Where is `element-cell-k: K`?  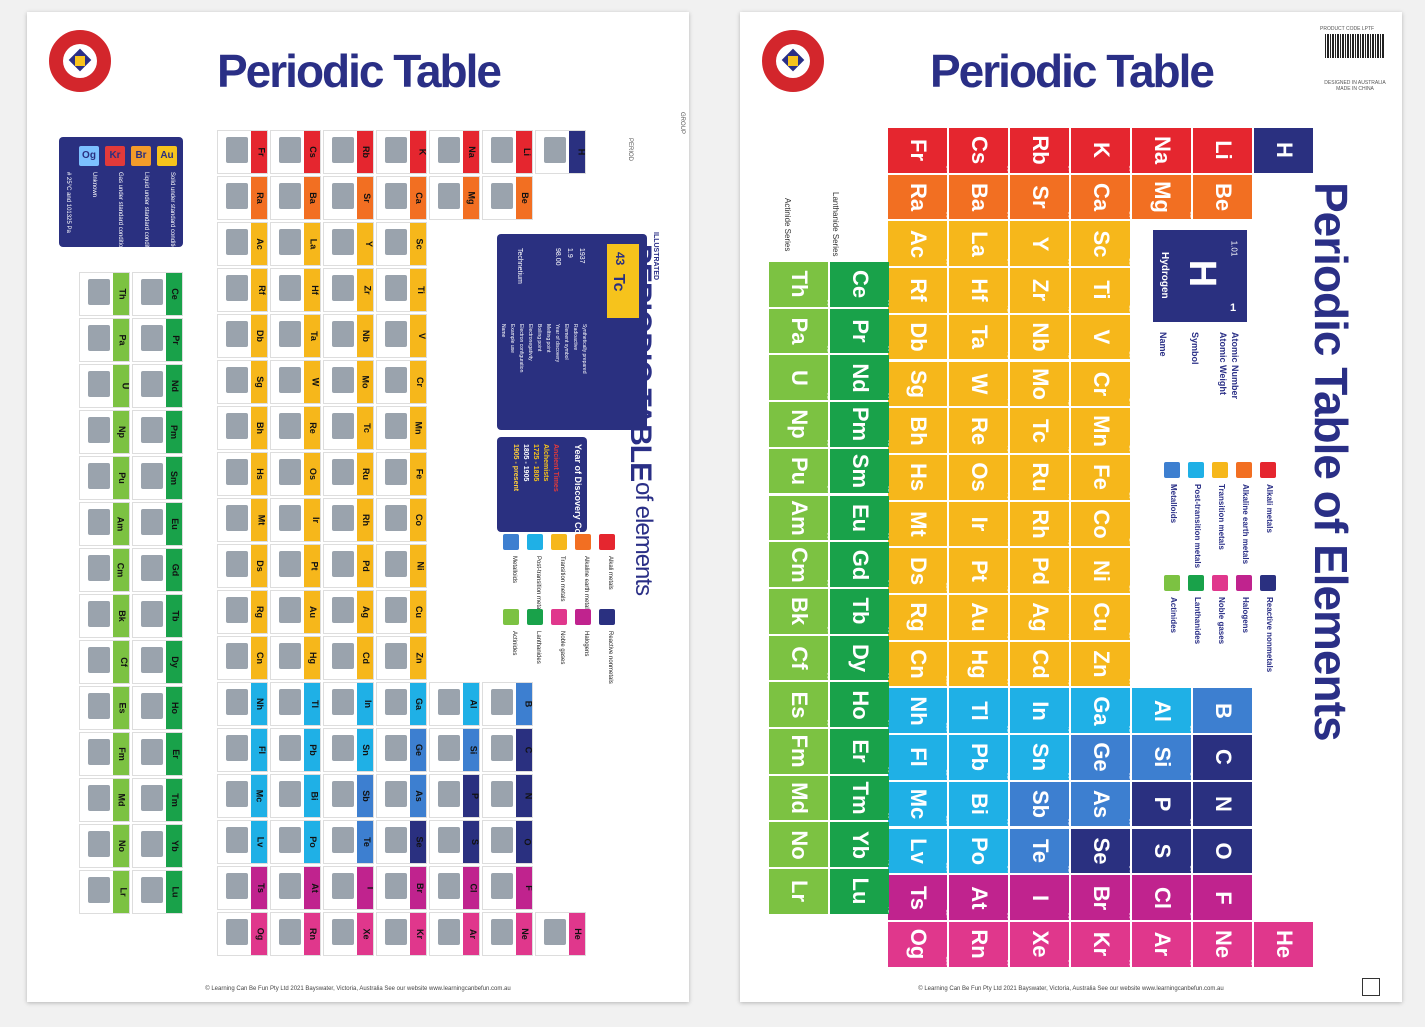 element-cell-k: K is located at coordinates (401, 152).